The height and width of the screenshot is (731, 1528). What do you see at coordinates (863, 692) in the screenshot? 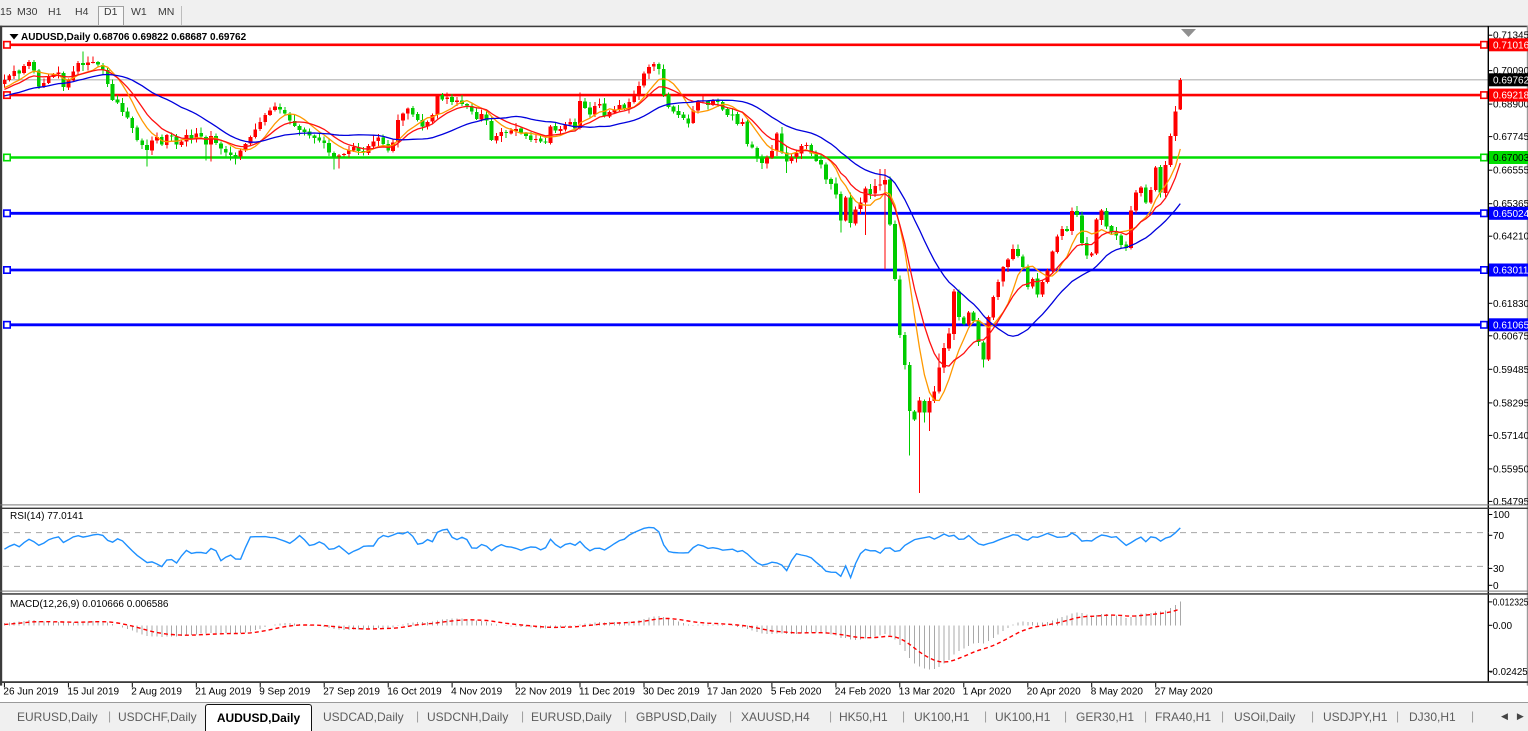
I see `svg-text: 24 Feb 2020` at bounding box center [863, 692].